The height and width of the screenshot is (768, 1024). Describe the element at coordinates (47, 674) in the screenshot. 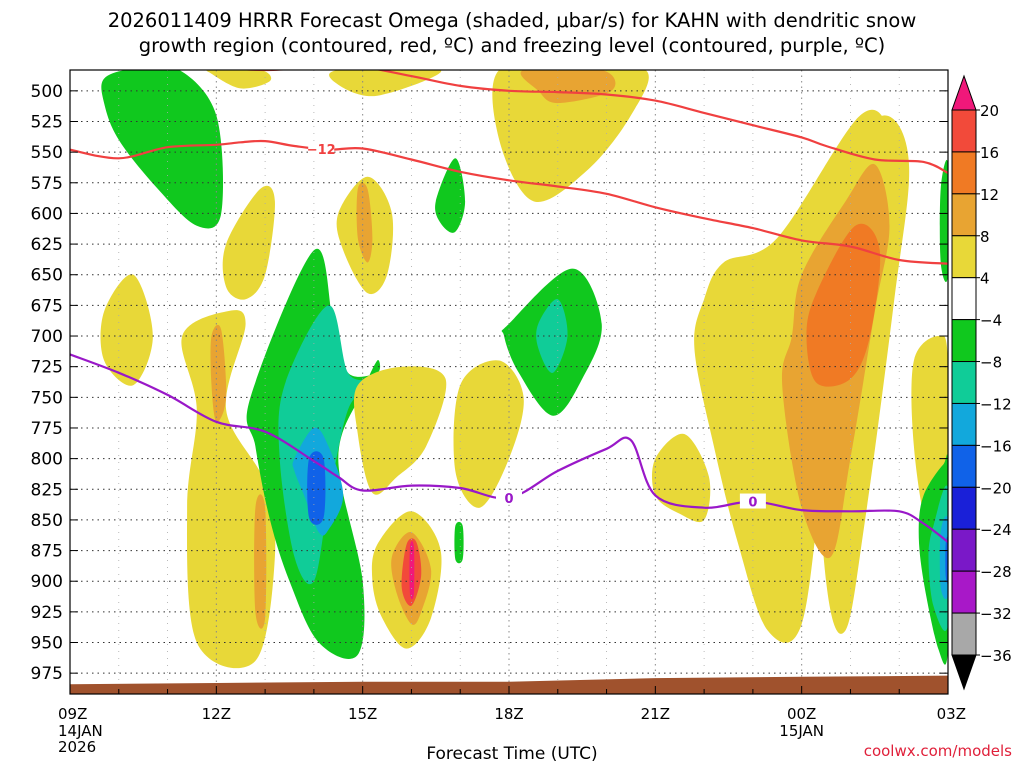

I see `y-tick-label-975: 975` at that location.